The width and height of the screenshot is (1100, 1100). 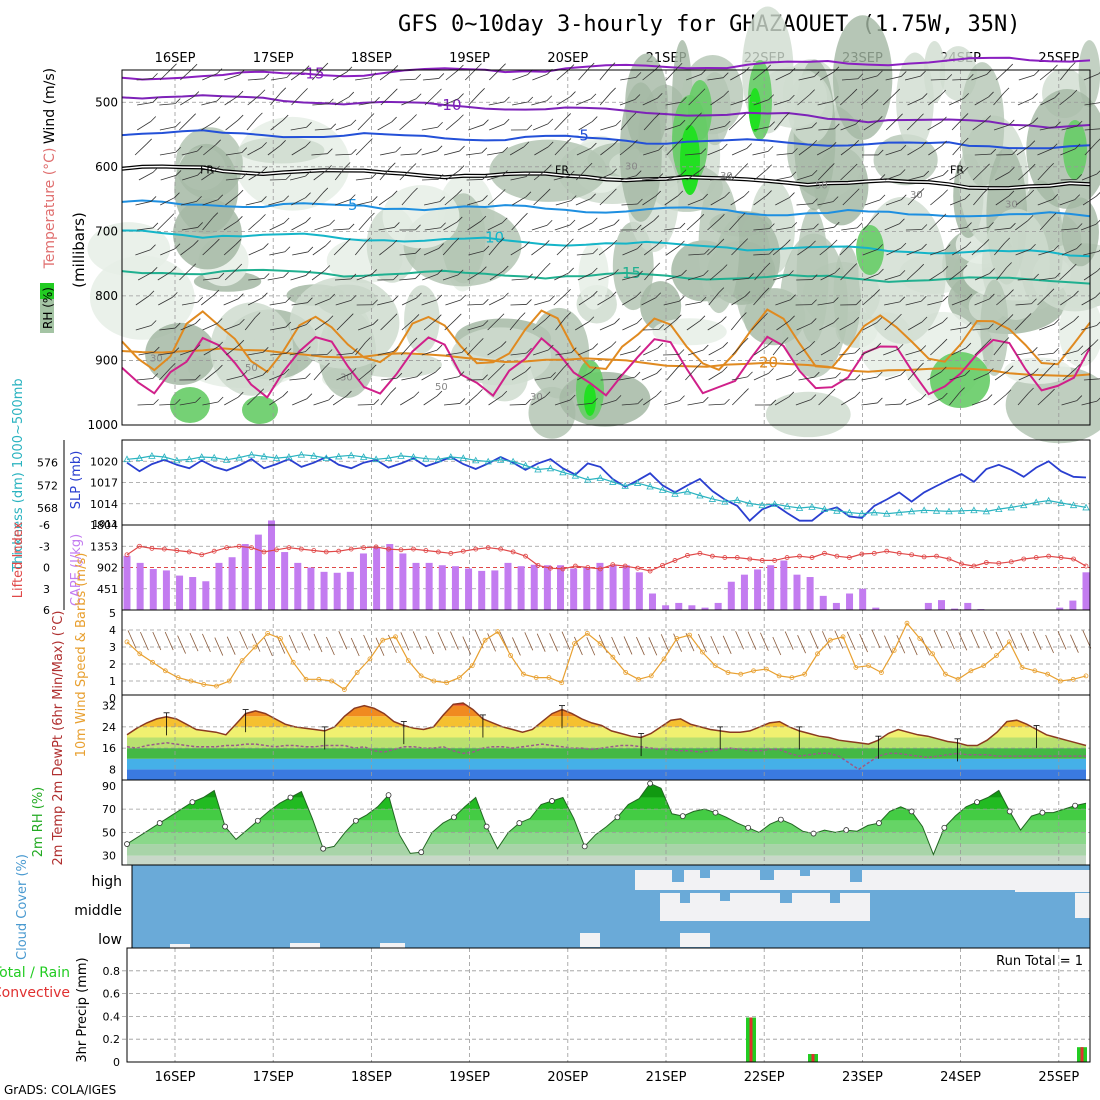 What do you see at coordinates (112, 1016) in the screenshot?
I see `y-tick-label: 0.4` at bounding box center [112, 1016].